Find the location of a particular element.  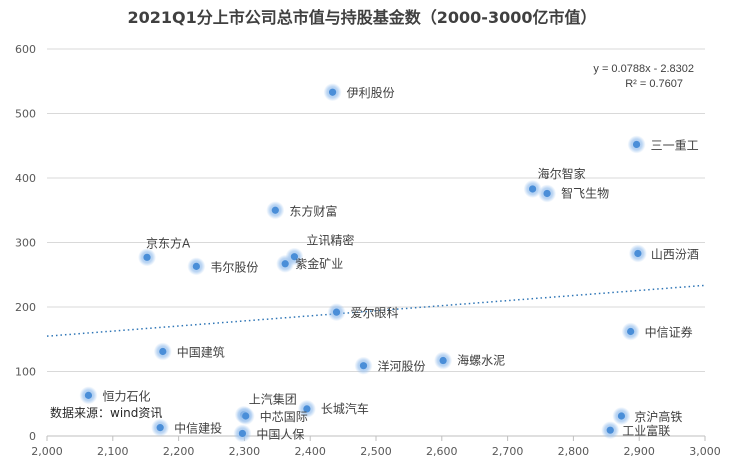

y-tick-label: 300 is located at coordinates (25, 243).